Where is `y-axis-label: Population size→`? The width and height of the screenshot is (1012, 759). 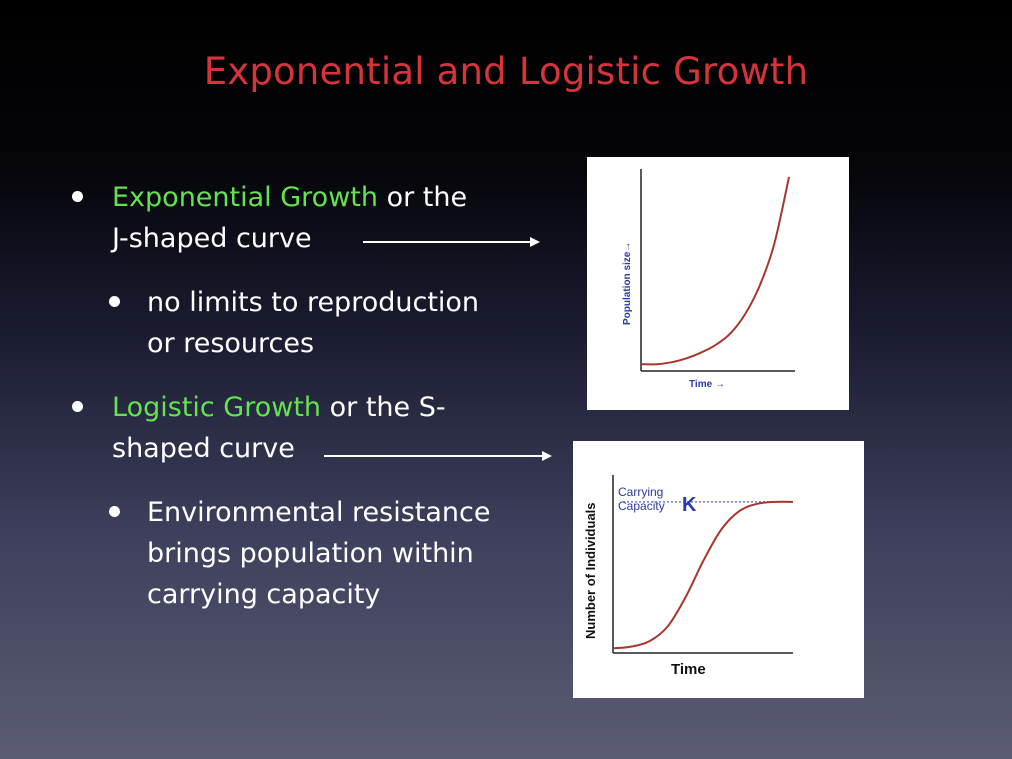
y-axis-label: Population size→ is located at coordinates (627, 283).